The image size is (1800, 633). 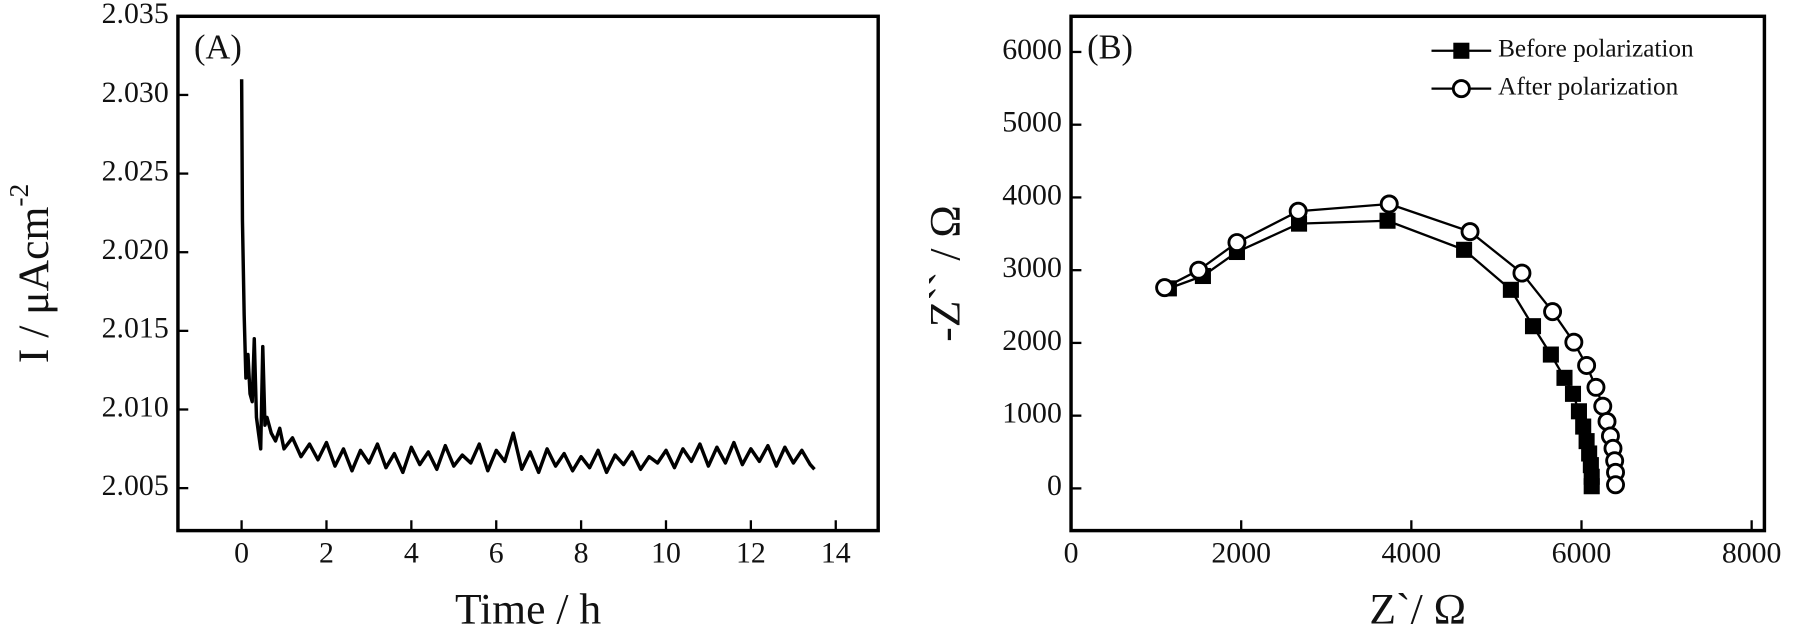 I want to click on y-tick-label: 1000, so click(x=1032, y=413).